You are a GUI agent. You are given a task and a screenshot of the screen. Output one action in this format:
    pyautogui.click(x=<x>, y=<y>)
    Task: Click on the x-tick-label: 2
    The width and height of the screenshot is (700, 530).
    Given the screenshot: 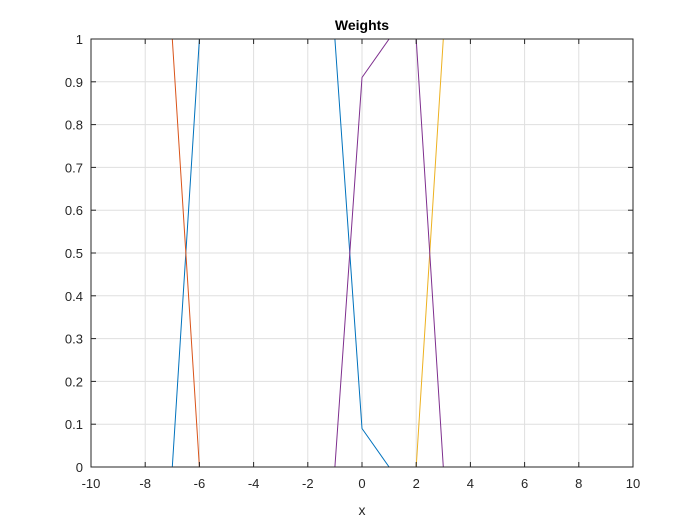 What is the action you would take?
    pyautogui.click(x=416, y=483)
    